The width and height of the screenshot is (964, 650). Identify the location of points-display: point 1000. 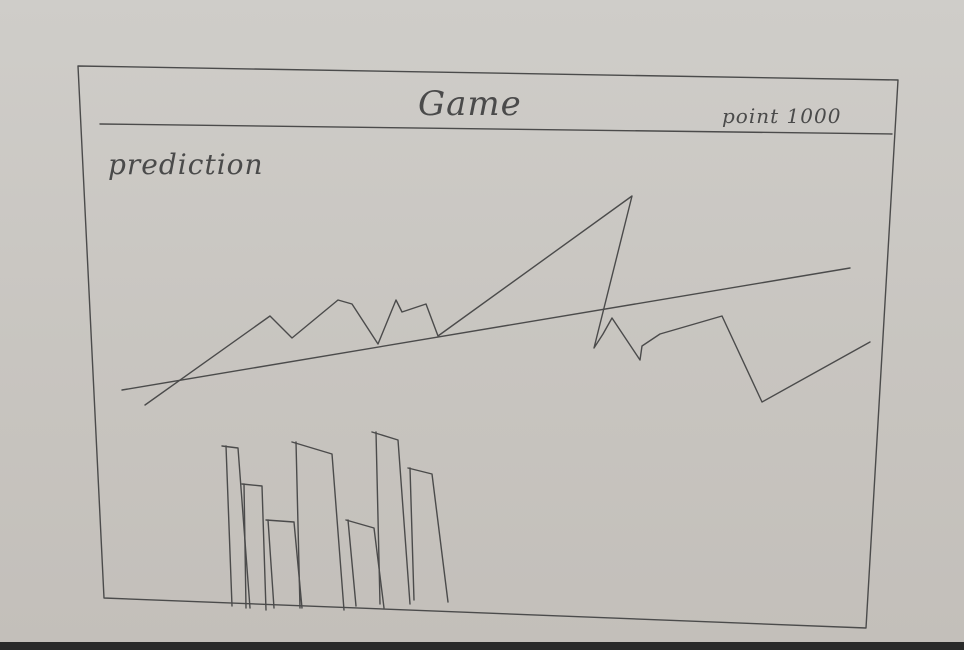
(782, 116).